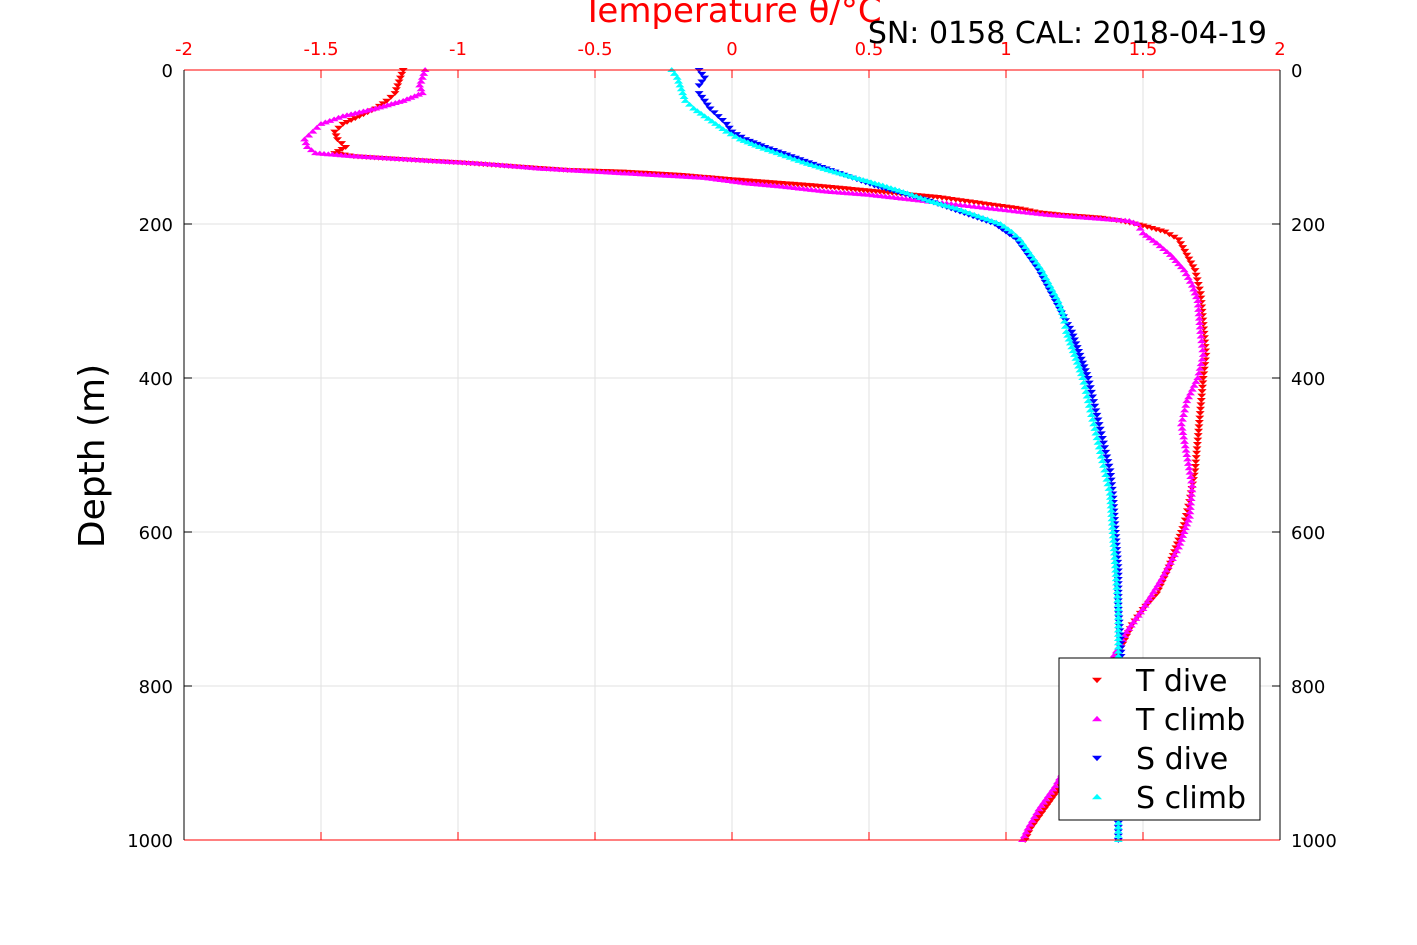 Image resolution: width=1417 pixels, height=945 pixels. I want to click on legend-marker, so click(1097, 758).